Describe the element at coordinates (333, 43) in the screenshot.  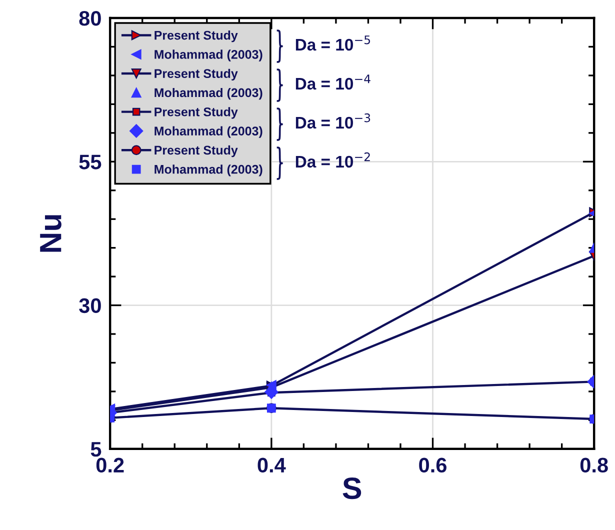
I see `annotation: Da = 10$^{−5}$` at that location.